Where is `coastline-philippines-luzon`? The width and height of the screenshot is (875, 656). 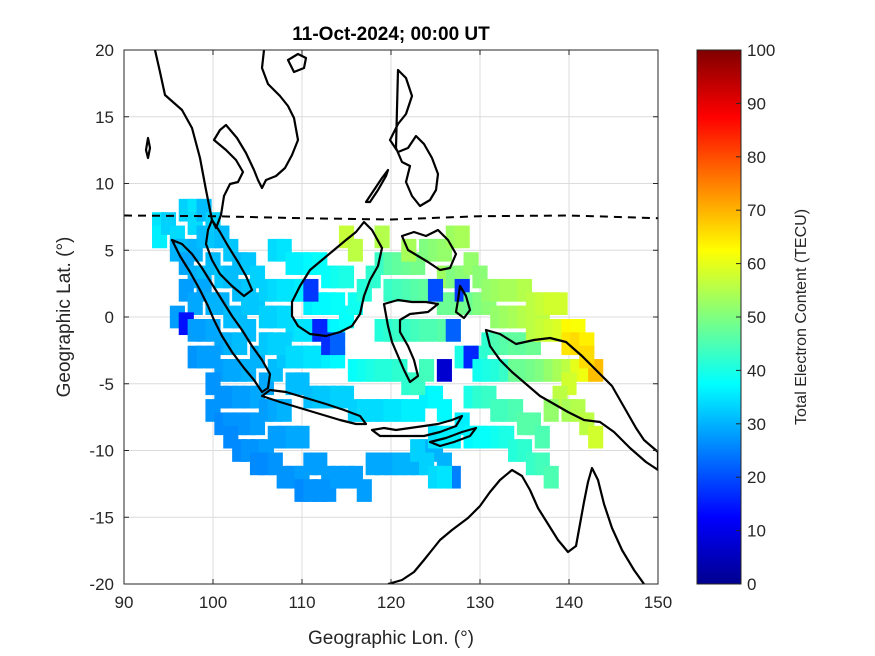
coastline-philippines-luzon is located at coordinates (414, 138).